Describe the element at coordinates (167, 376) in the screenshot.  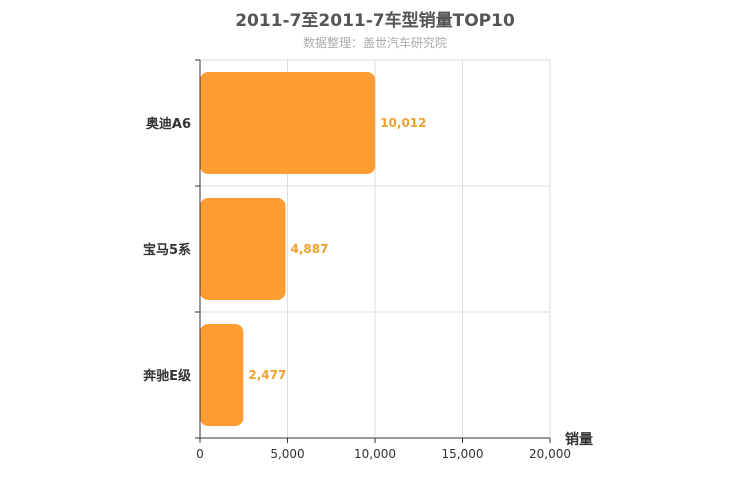
I see `category-label: 奔驰E级` at that location.